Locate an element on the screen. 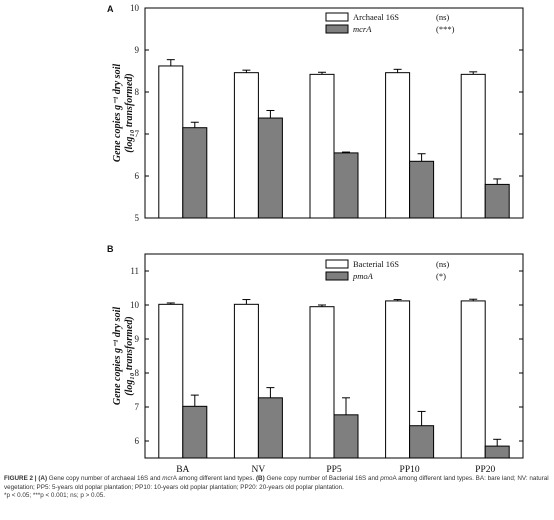  x-tick-label: PP20 is located at coordinates (485, 468).